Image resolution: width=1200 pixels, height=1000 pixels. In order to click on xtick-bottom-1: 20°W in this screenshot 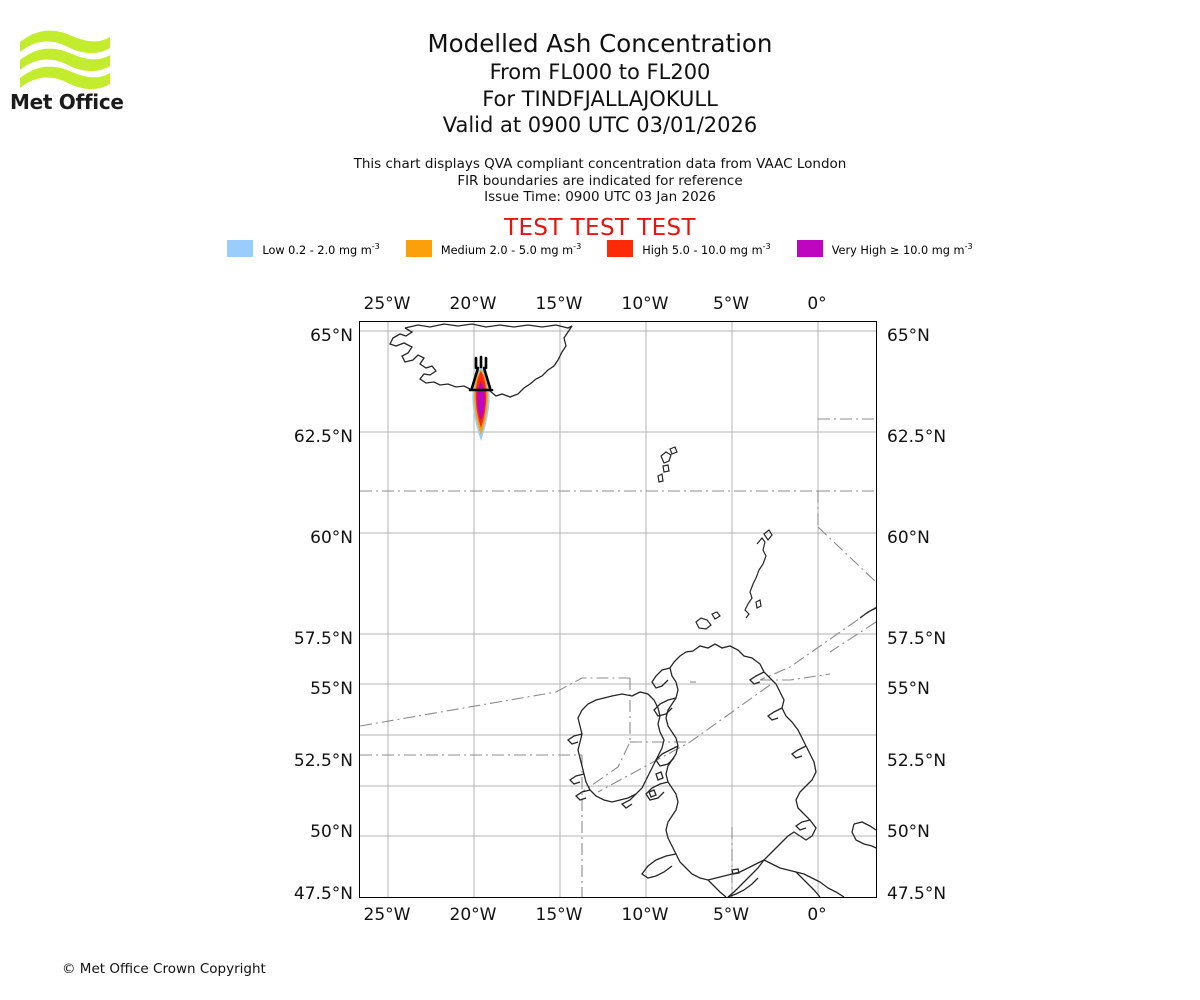, I will do `click(473, 915)`.